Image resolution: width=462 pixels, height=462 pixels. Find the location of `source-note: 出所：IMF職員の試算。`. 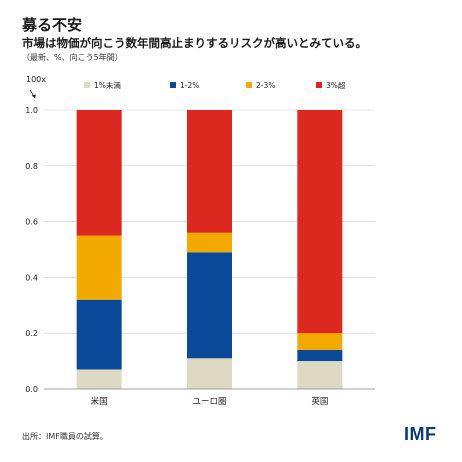

source-note: 出所：IMF職員の試算。 is located at coordinates (65, 436).